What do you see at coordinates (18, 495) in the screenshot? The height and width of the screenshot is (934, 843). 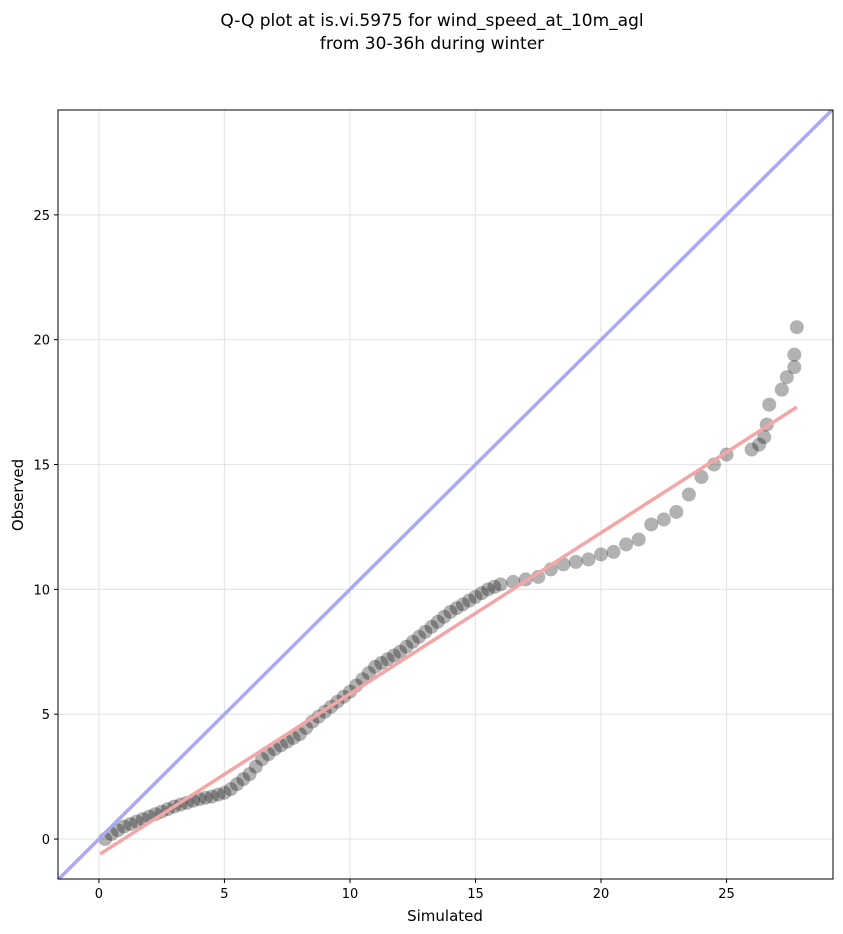 I see `y-axis-label: Observed` at bounding box center [18, 495].